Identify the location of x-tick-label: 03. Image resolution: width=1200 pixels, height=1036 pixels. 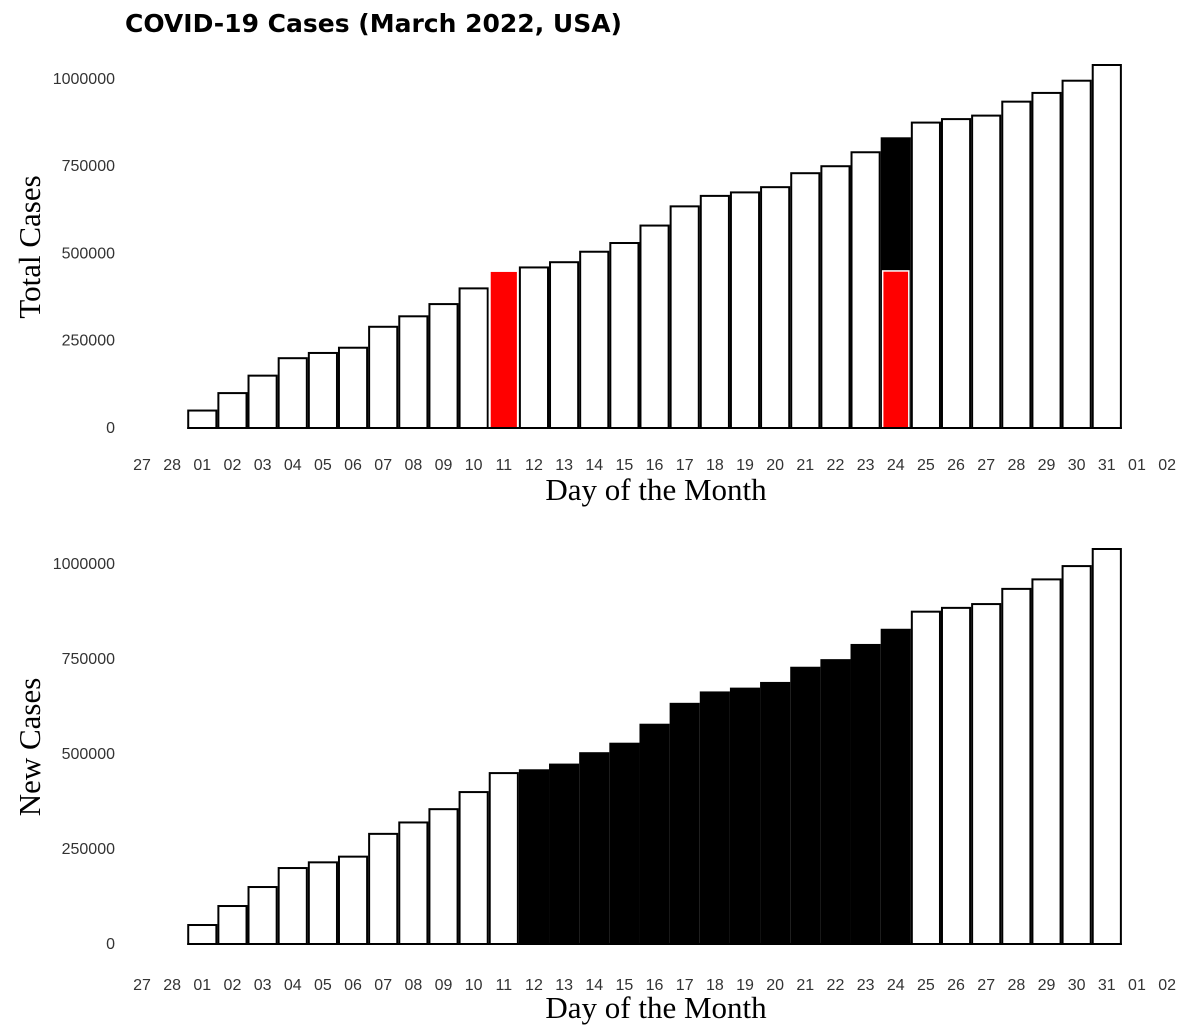
(263, 465).